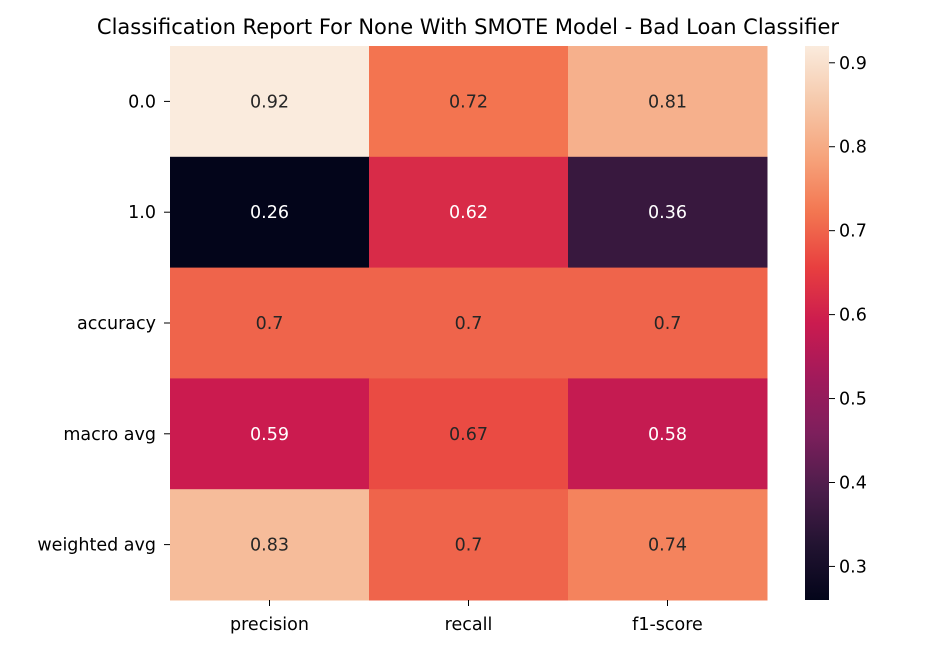 Image resolution: width=925 pixels, height=650 pixels. I want to click on x-axis-ticks: precision recall f1-score, so click(466, 617).